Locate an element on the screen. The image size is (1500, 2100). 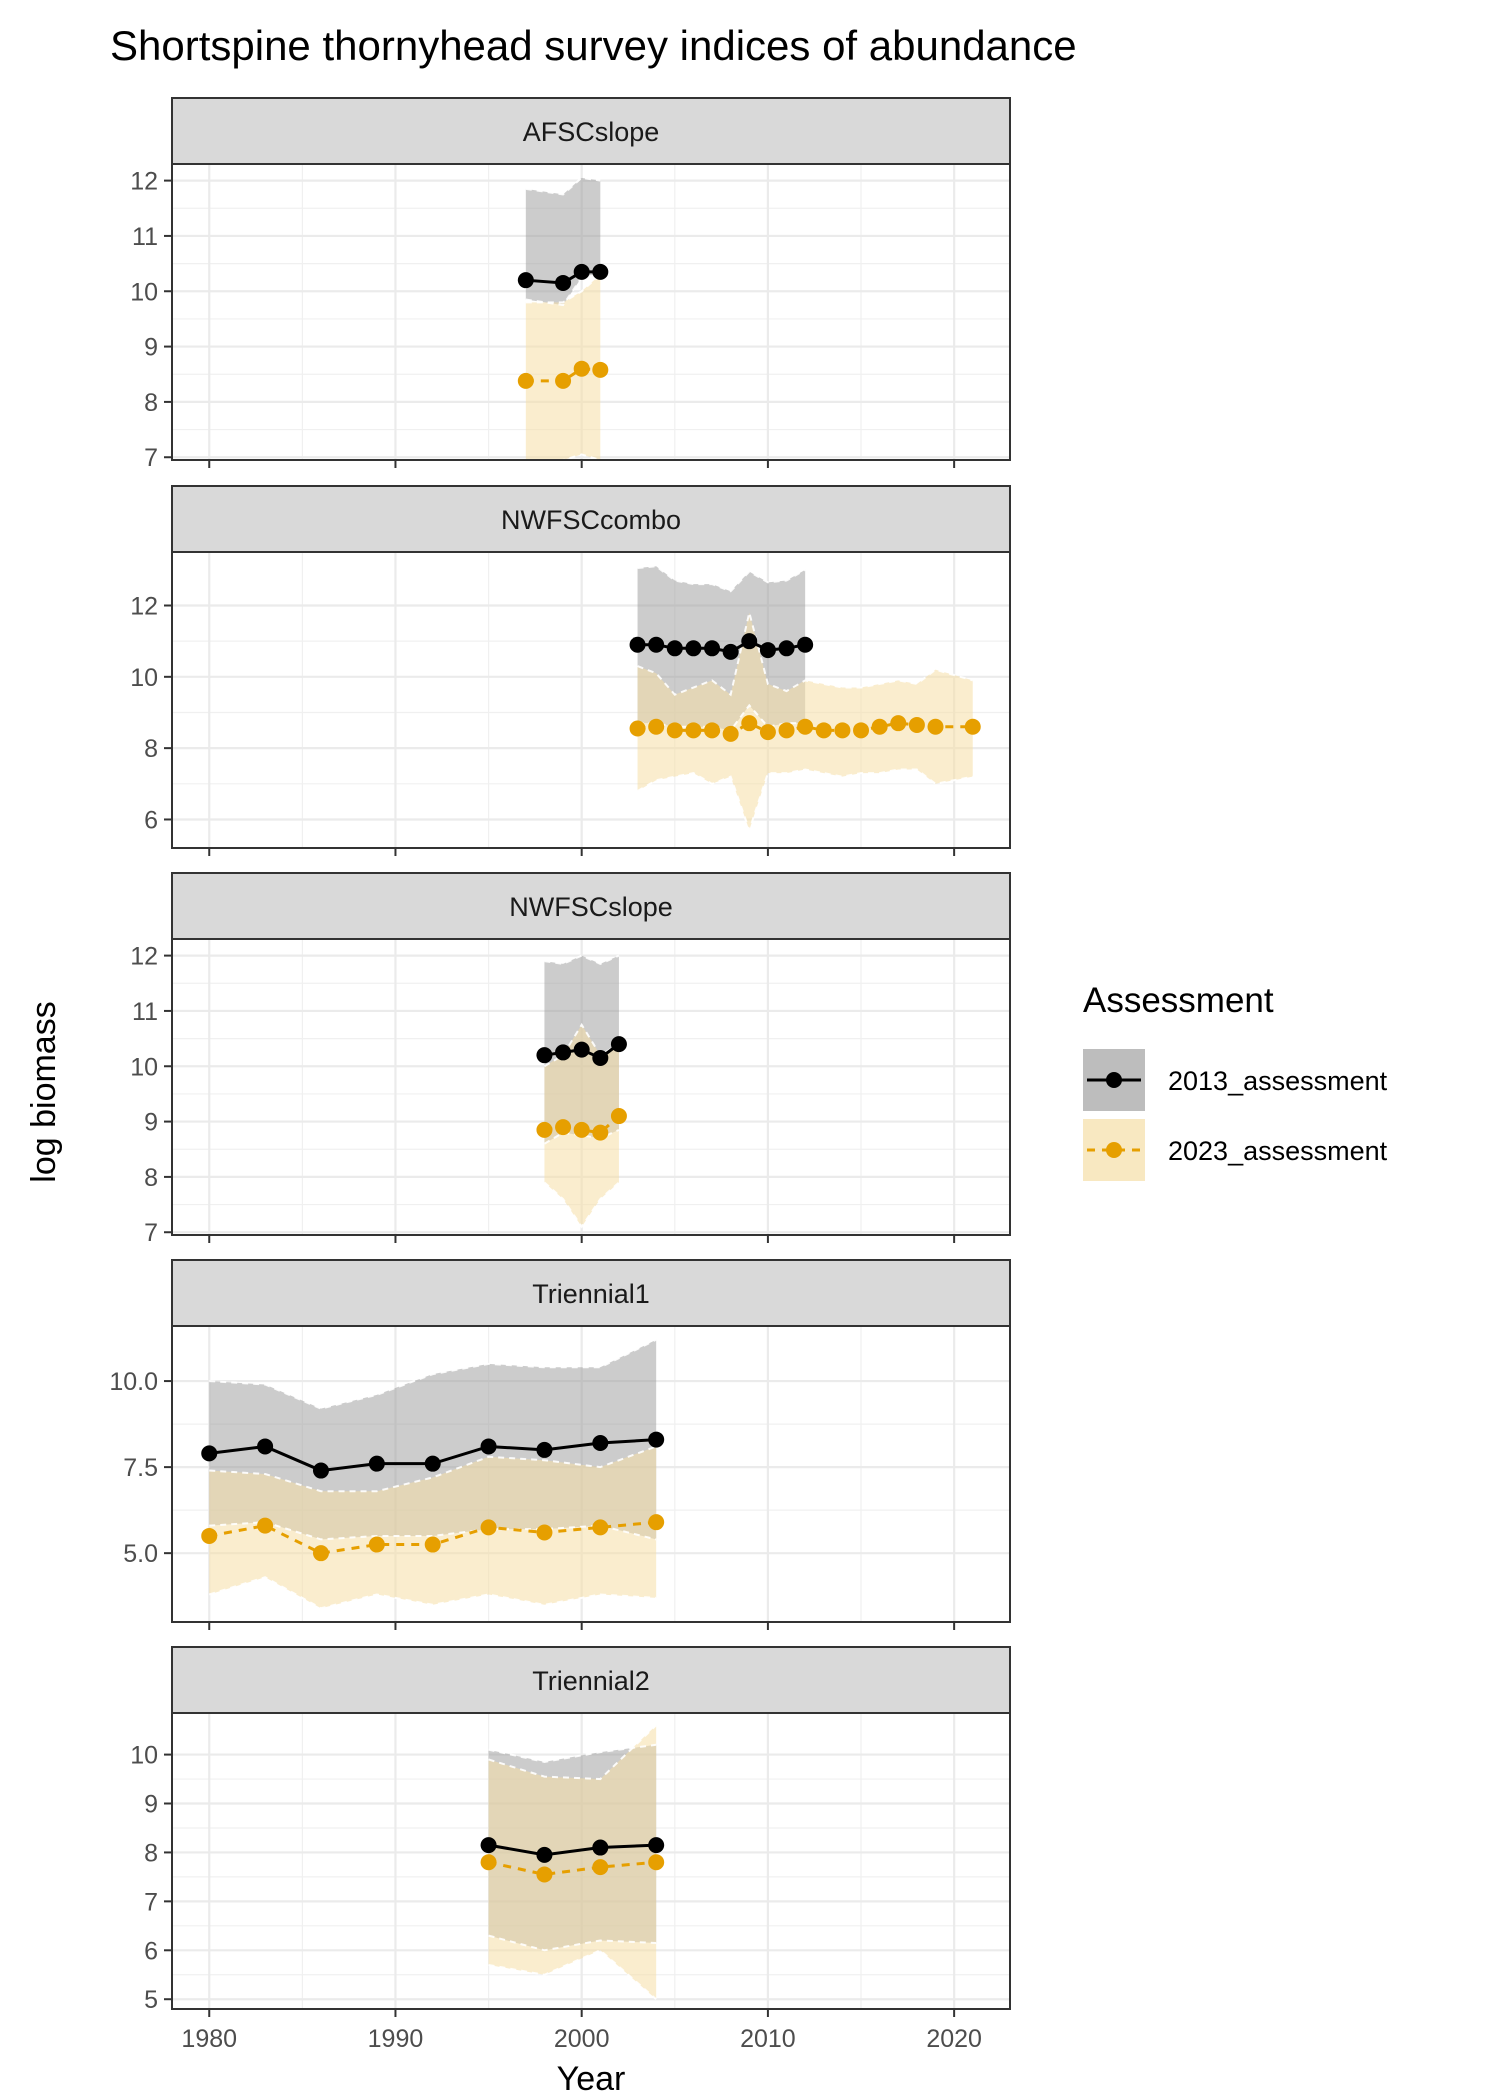
y-tick-label: 10.0 is located at coordinates (133, 1382).